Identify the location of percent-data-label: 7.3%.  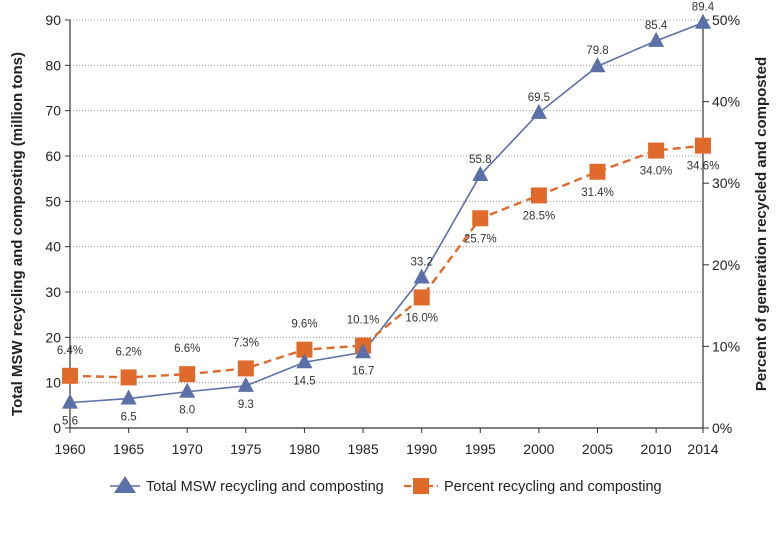
(246, 343).